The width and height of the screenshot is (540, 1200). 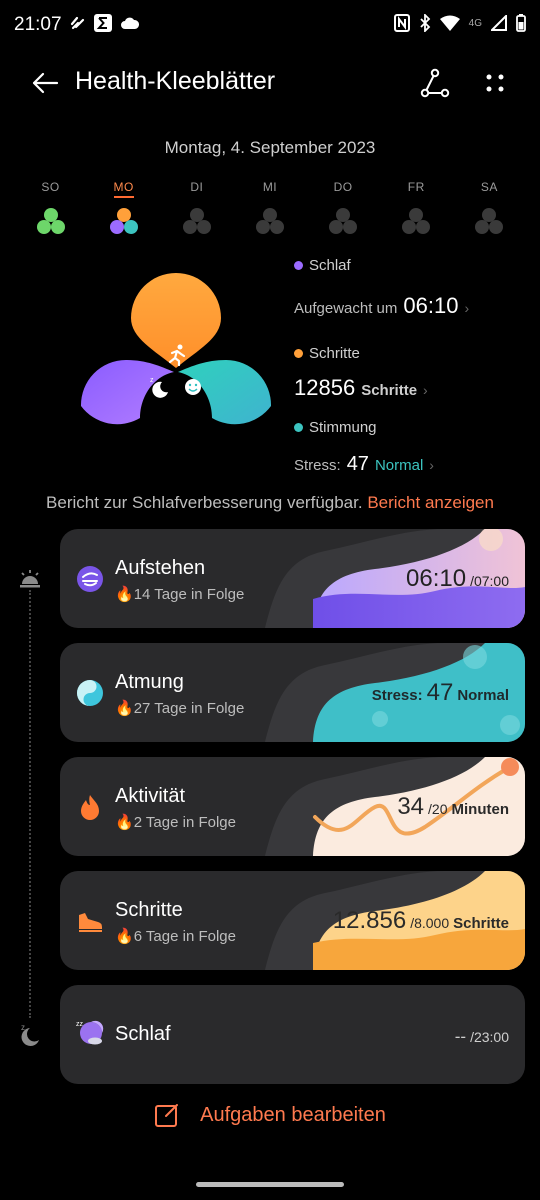 I want to click on breathing-wave-art, so click(x=395, y=692).